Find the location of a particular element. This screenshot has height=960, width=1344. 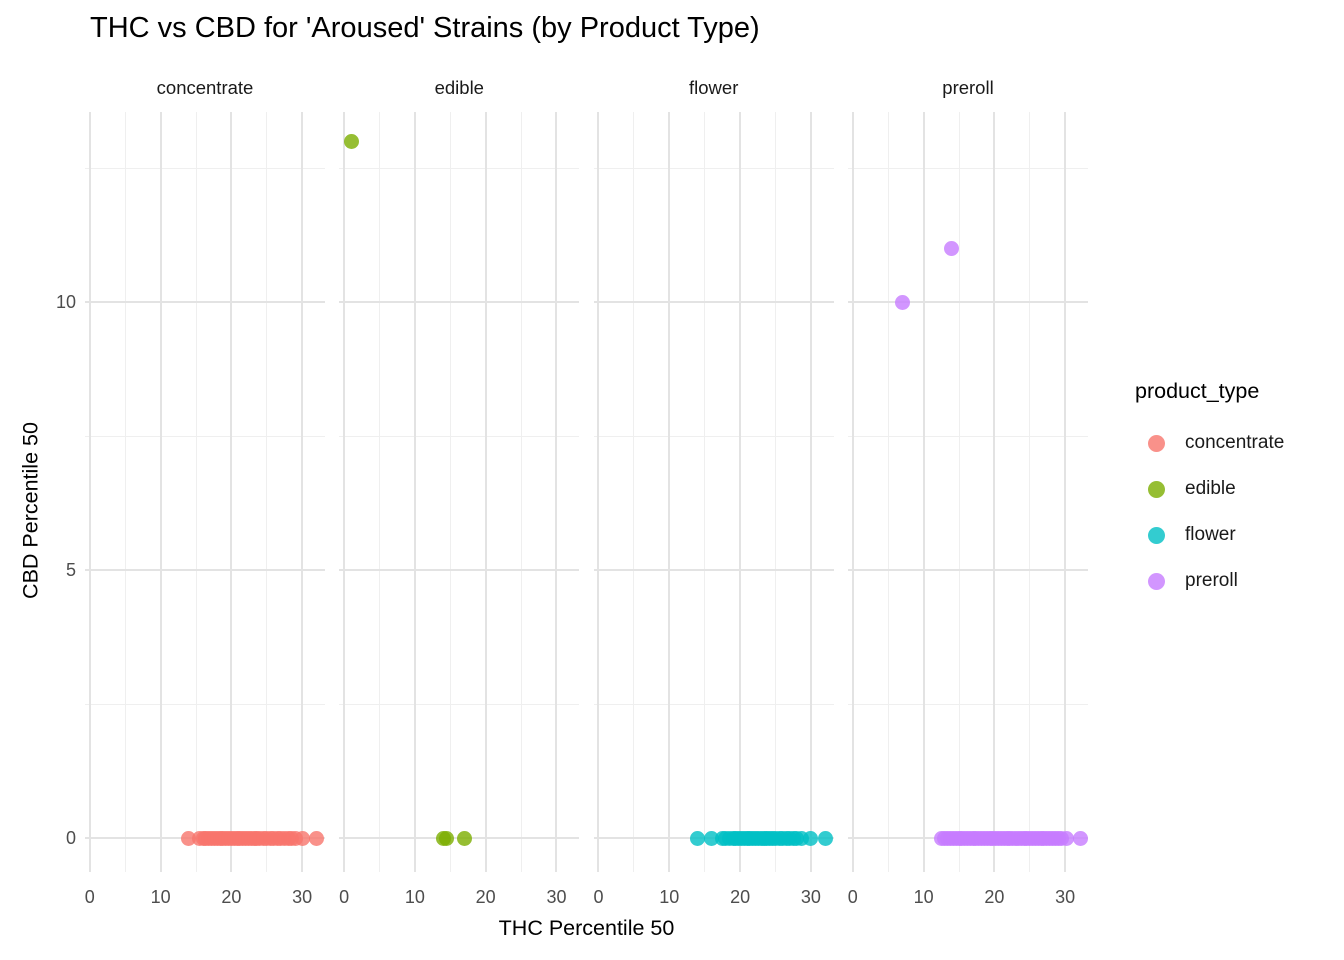

y-tick-label: 10 is located at coordinates (65, 302).